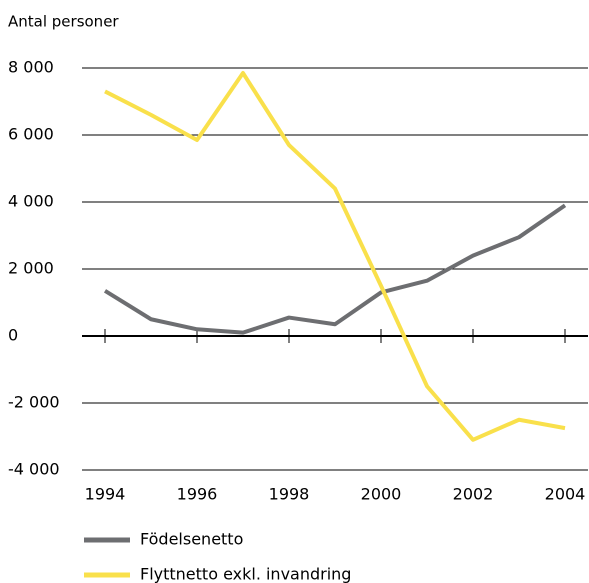 Image resolution: width=589 pixels, height=583 pixels. Describe the element at coordinates (63, 22) in the screenshot. I see `y-axis-title: Antal personer` at that location.